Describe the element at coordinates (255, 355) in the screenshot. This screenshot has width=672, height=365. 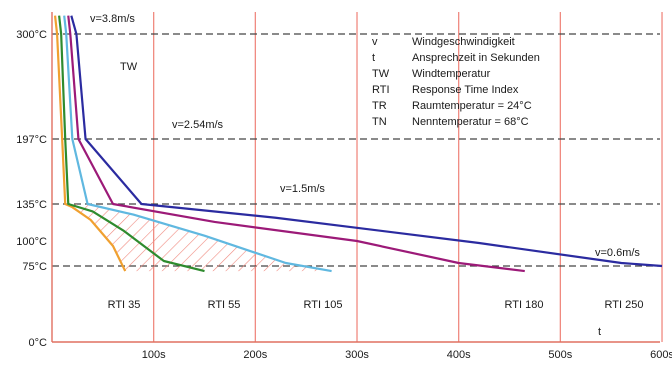
I see `x-tick-label: 200s` at that location.